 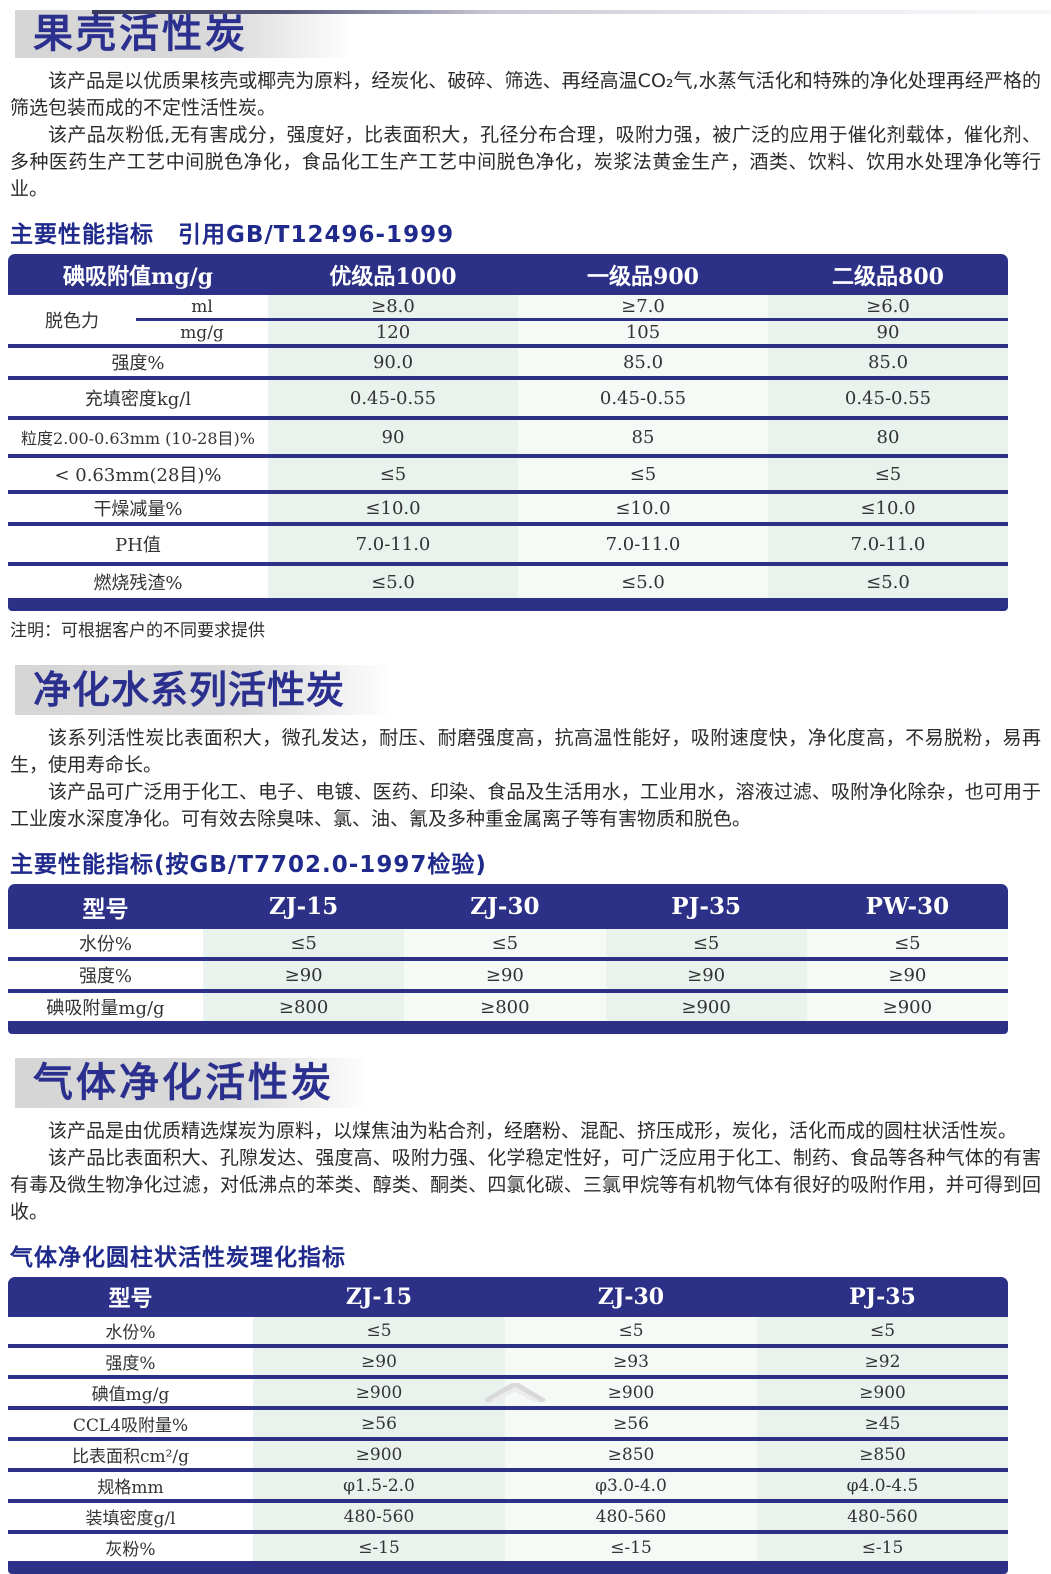 What do you see at coordinates (178, 1258) in the screenshot?
I see `spec-heading-gas-carbon: 气体净化圆柱状活性炭理化指标` at bounding box center [178, 1258].